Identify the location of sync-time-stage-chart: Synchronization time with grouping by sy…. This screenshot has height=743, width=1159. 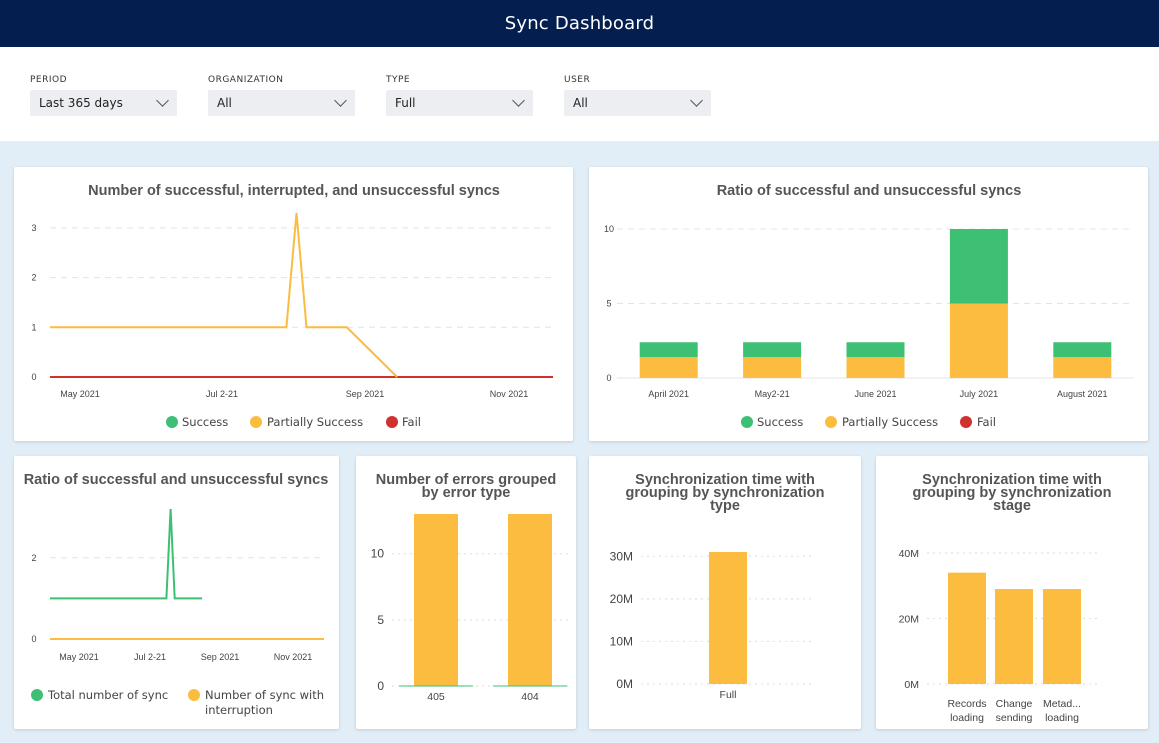
(1005, 598).